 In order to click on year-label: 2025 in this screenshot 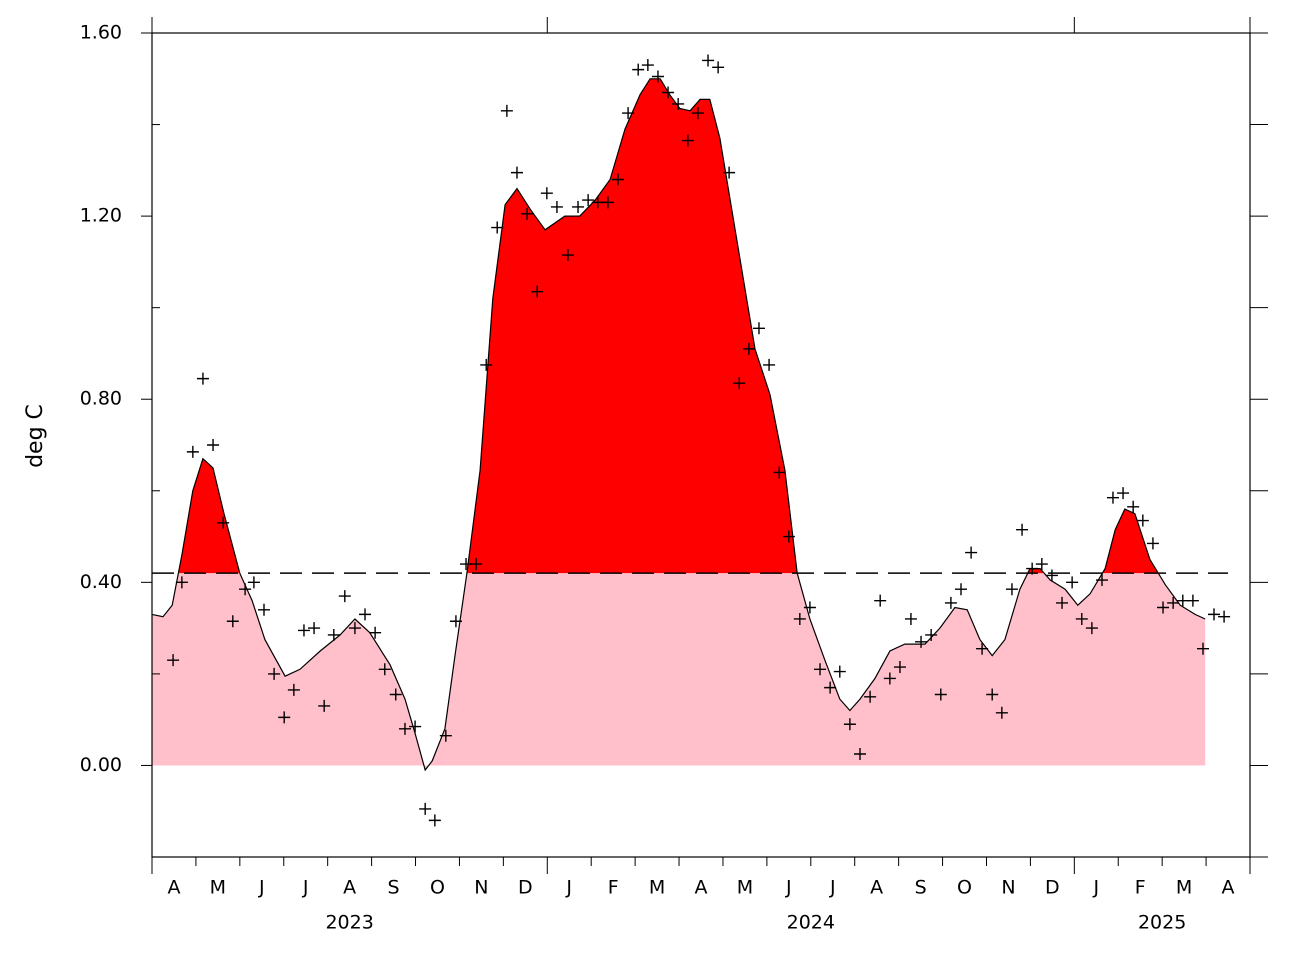, I will do `click(1162, 923)`.